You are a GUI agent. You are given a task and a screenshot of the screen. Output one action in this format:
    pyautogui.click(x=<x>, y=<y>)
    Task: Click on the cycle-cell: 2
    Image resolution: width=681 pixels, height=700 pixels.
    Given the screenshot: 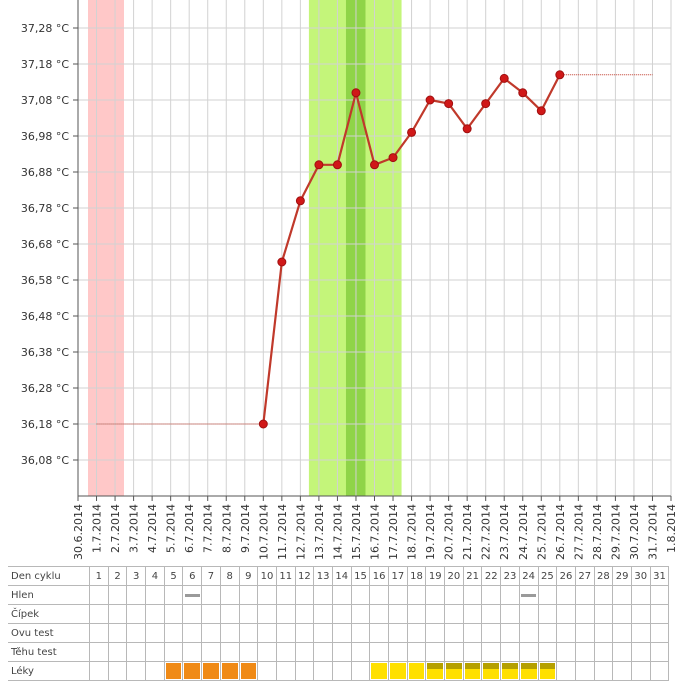 What is the action you would take?
    pyautogui.click(x=117, y=576)
    